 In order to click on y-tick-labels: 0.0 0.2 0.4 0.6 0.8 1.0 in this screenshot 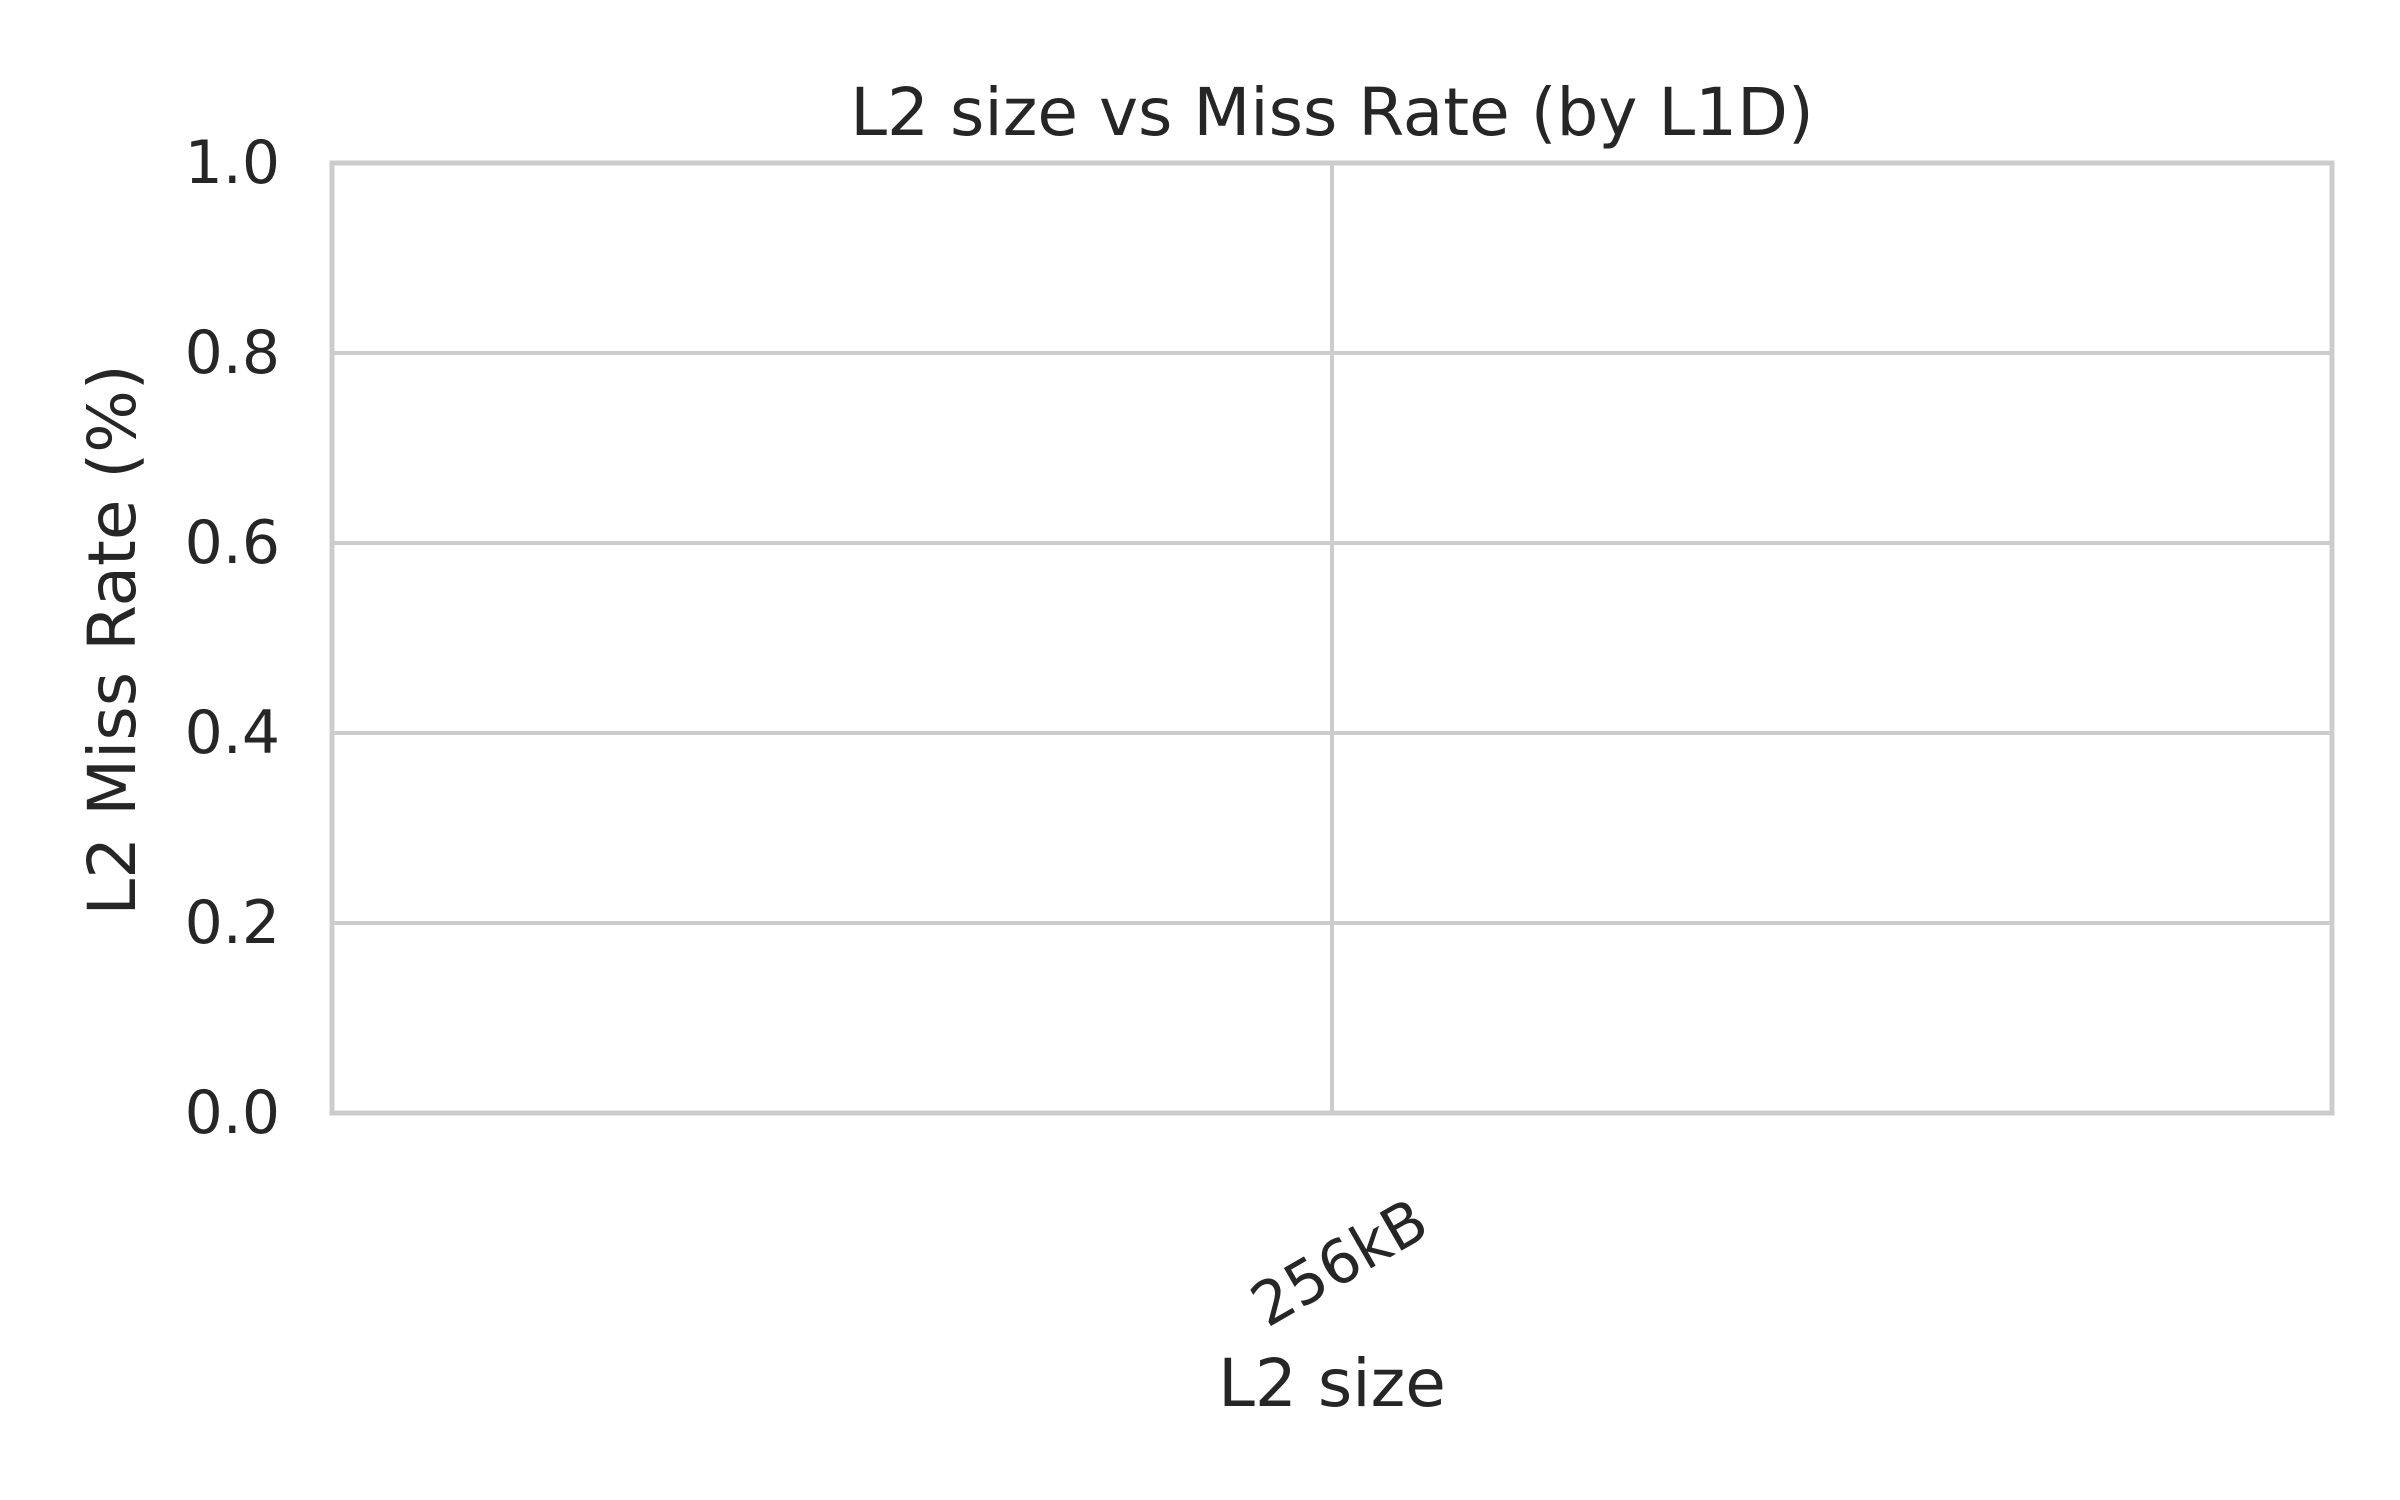, I will do `click(232, 638)`.